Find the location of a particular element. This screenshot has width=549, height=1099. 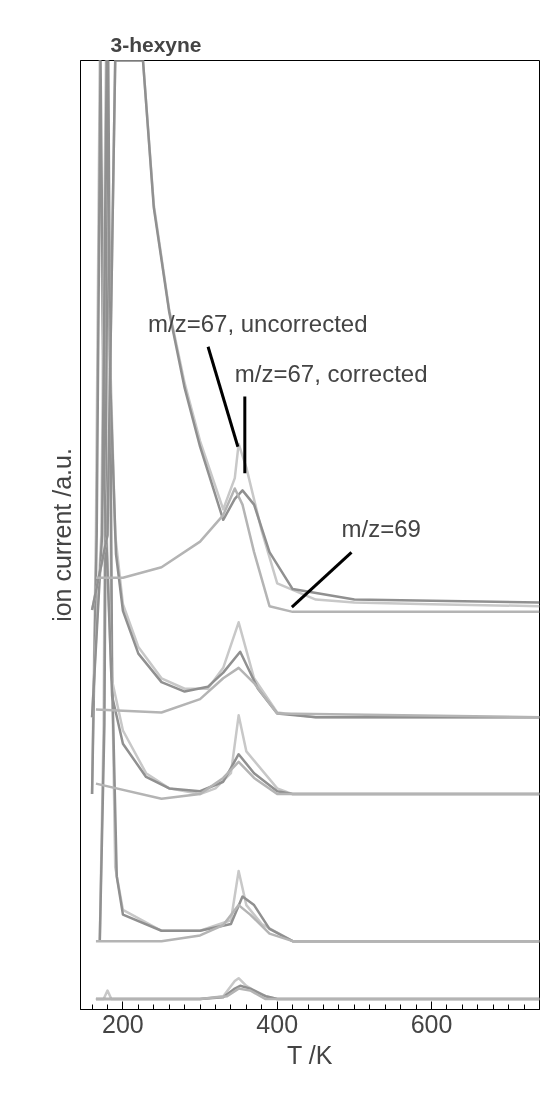

x-tick-label: 400 is located at coordinates (277, 1023).